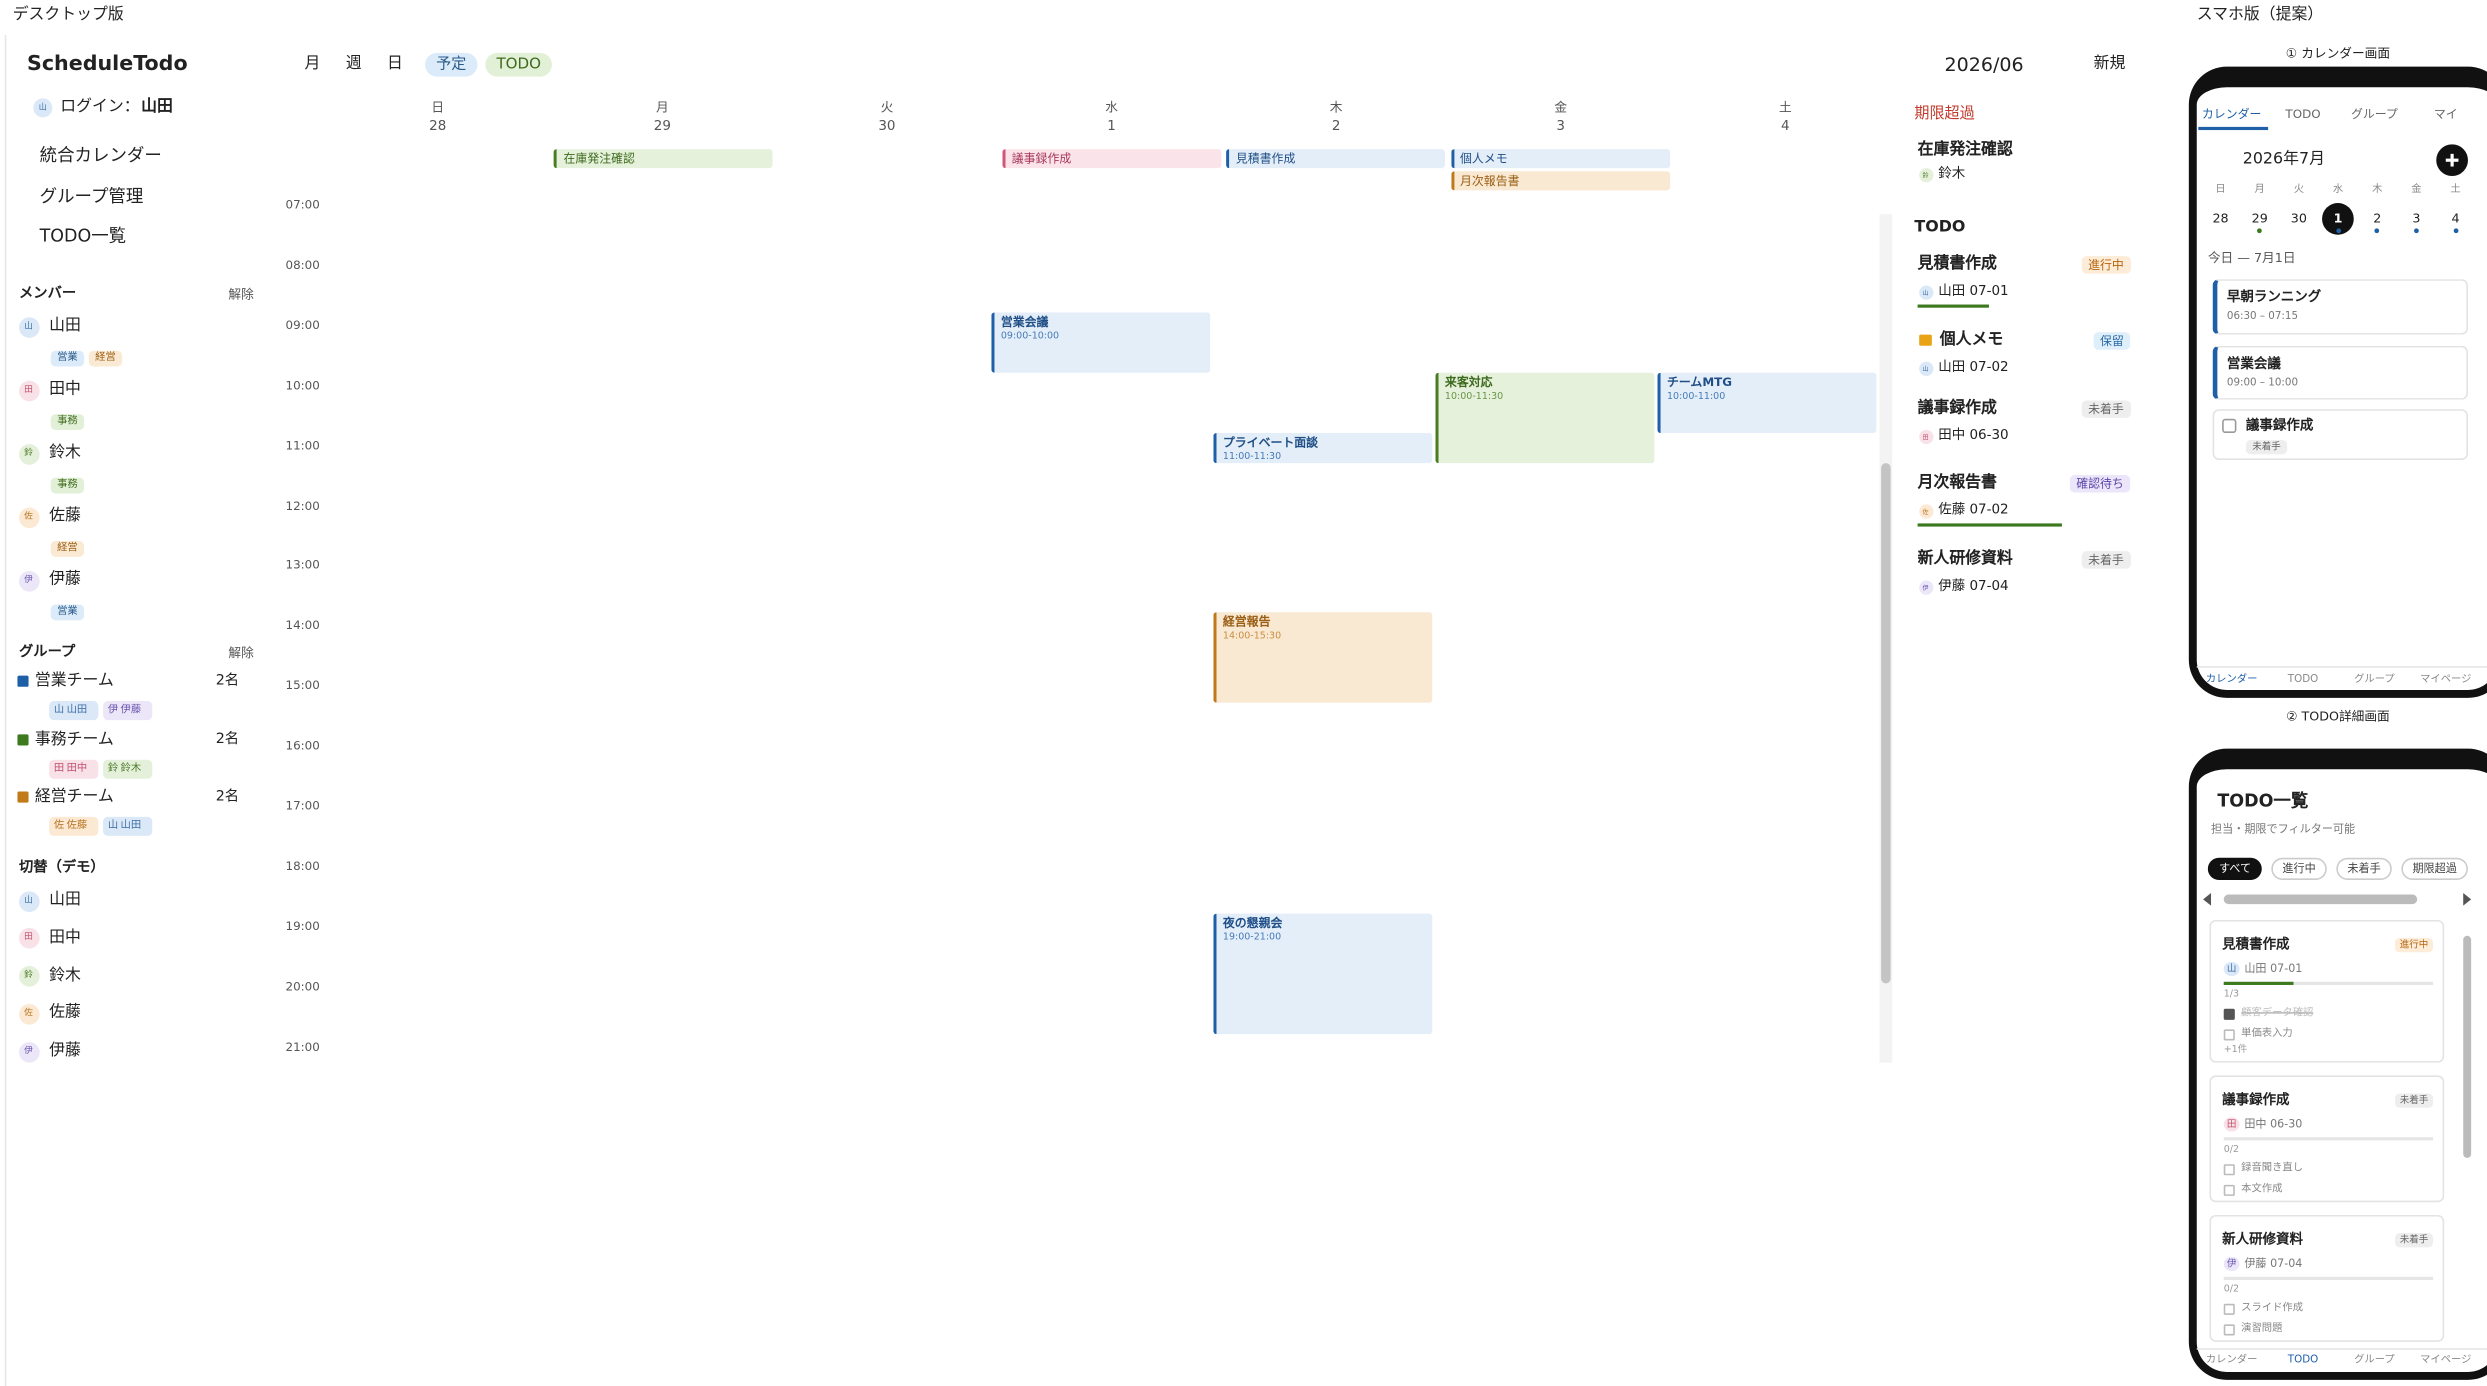 Image resolution: width=2487 pixels, height=1386 pixels. I want to click on member-name: 山田, so click(65, 326).